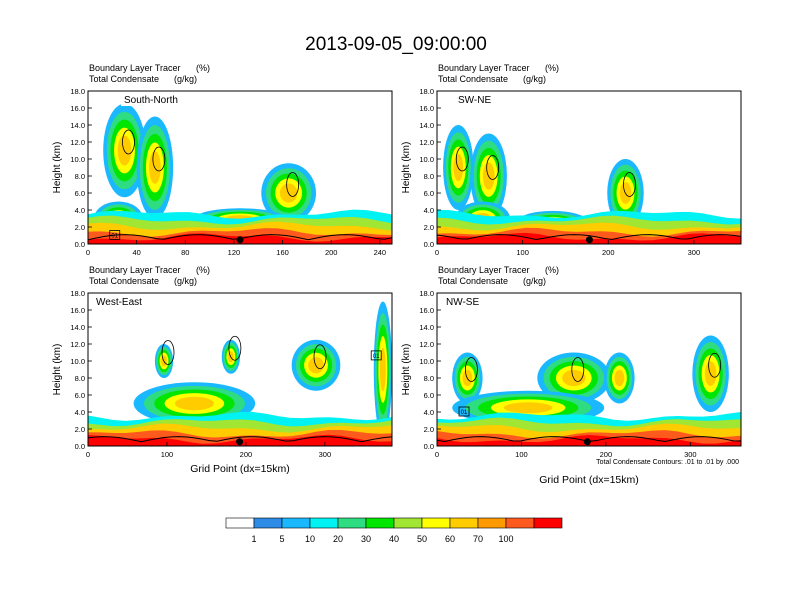  I want to click on plot-area, so click(589, 167).